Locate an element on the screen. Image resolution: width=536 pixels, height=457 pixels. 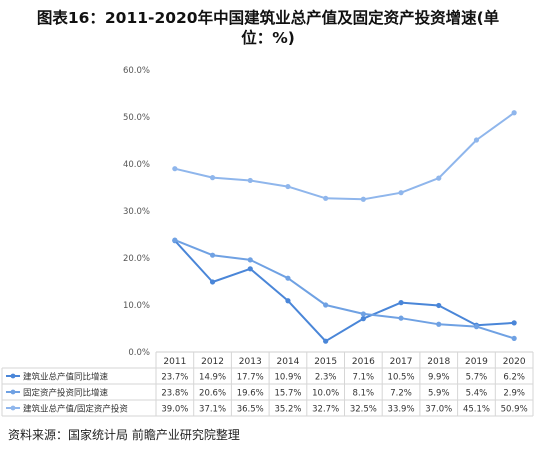
table-cell-value: 10.5% is located at coordinates (401, 378).